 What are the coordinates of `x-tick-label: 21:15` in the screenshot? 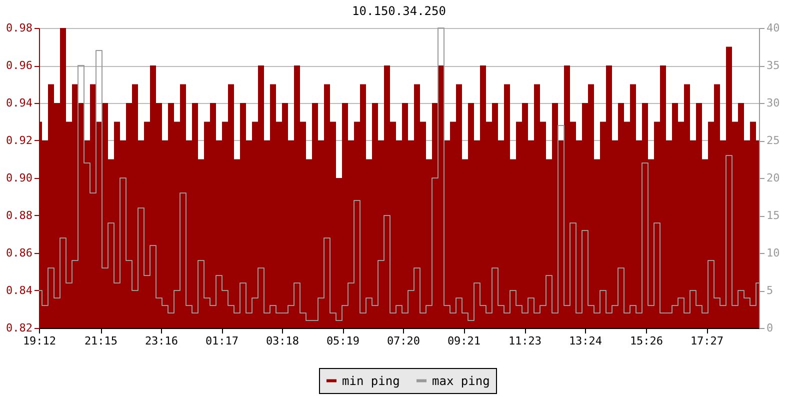 It's located at (101, 341).